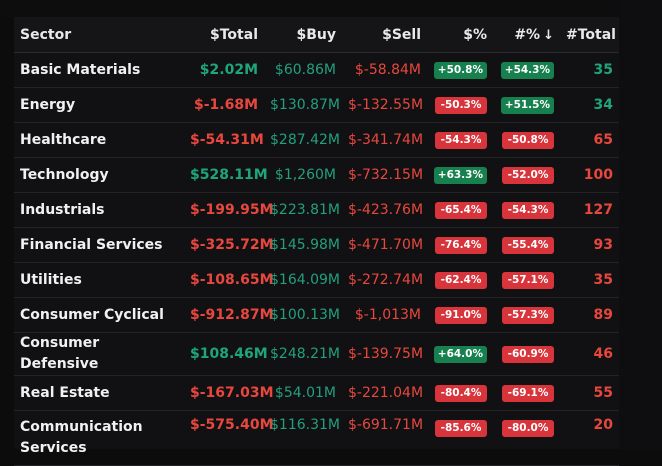 Image resolution: width=662 pixels, height=466 pixels. I want to click on dollar-pct-badge: +64.0%, so click(460, 354).